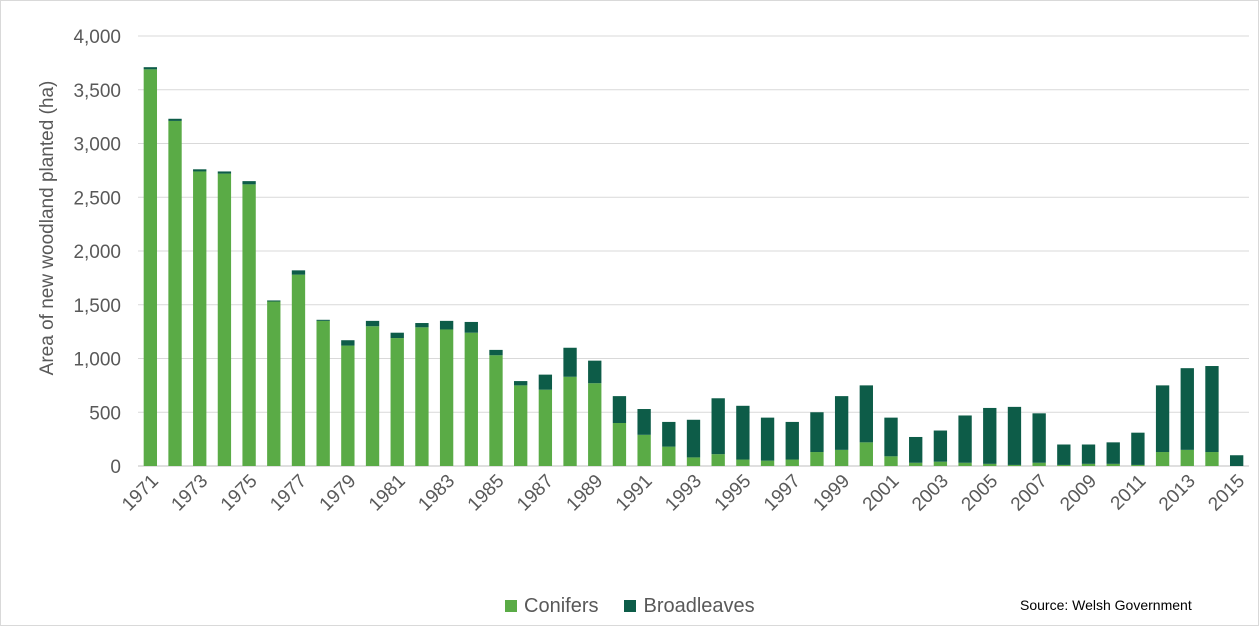  I want to click on bar-broadleaves-1976, so click(274, 301).